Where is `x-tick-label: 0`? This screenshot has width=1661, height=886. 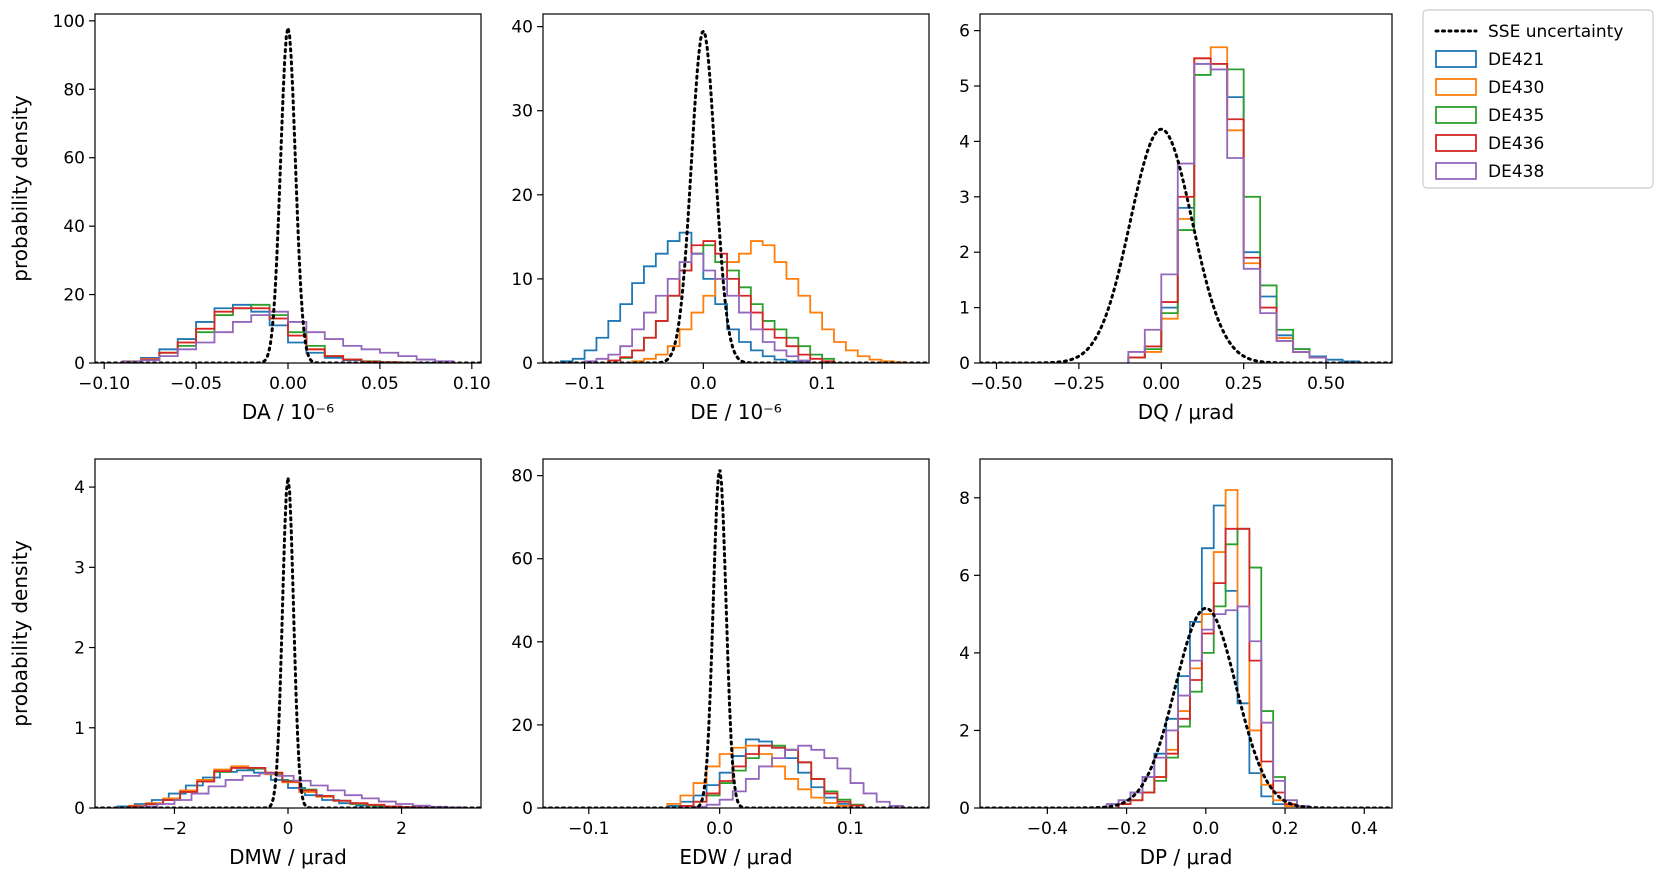 x-tick-label: 0 is located at coordinates (288, 829).